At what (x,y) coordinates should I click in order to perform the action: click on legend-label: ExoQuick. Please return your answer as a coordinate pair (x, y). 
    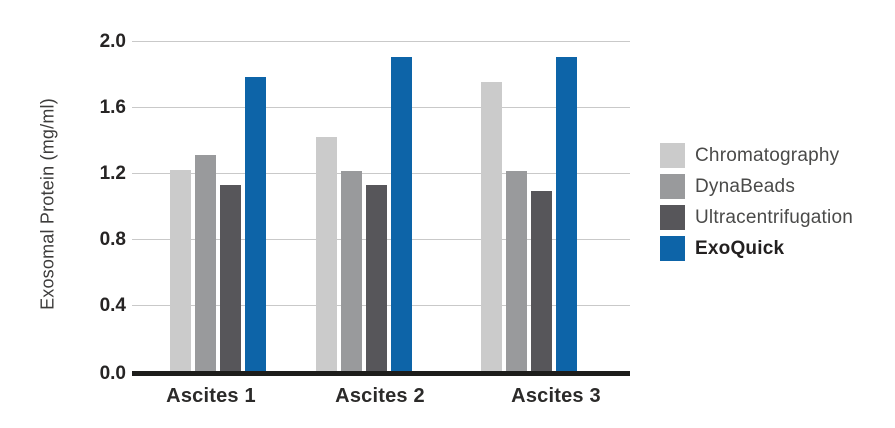
    Looking at the image, I should click on (740, 248).